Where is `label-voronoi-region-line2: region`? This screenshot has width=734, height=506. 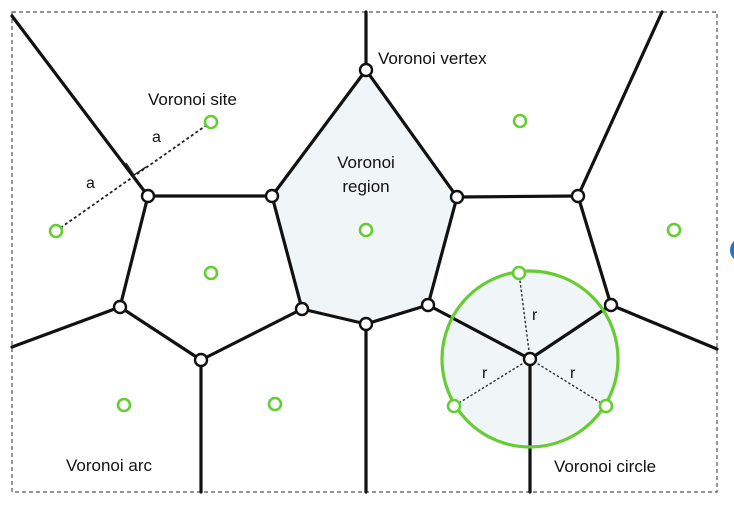
label-voronoi-region-line2: region is located at coordinates (365, 186).